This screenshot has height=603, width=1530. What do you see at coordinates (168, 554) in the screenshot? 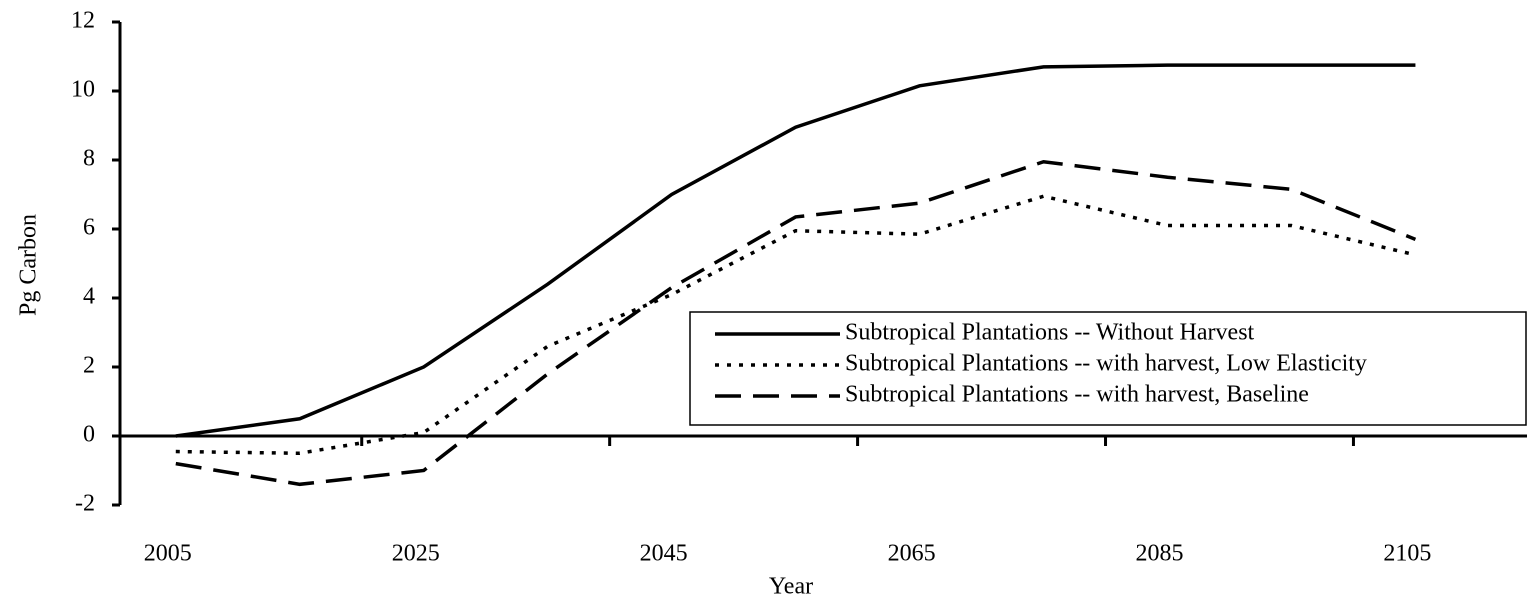
I see `x-tick-label: 2005` at bounding box center [168, 554].